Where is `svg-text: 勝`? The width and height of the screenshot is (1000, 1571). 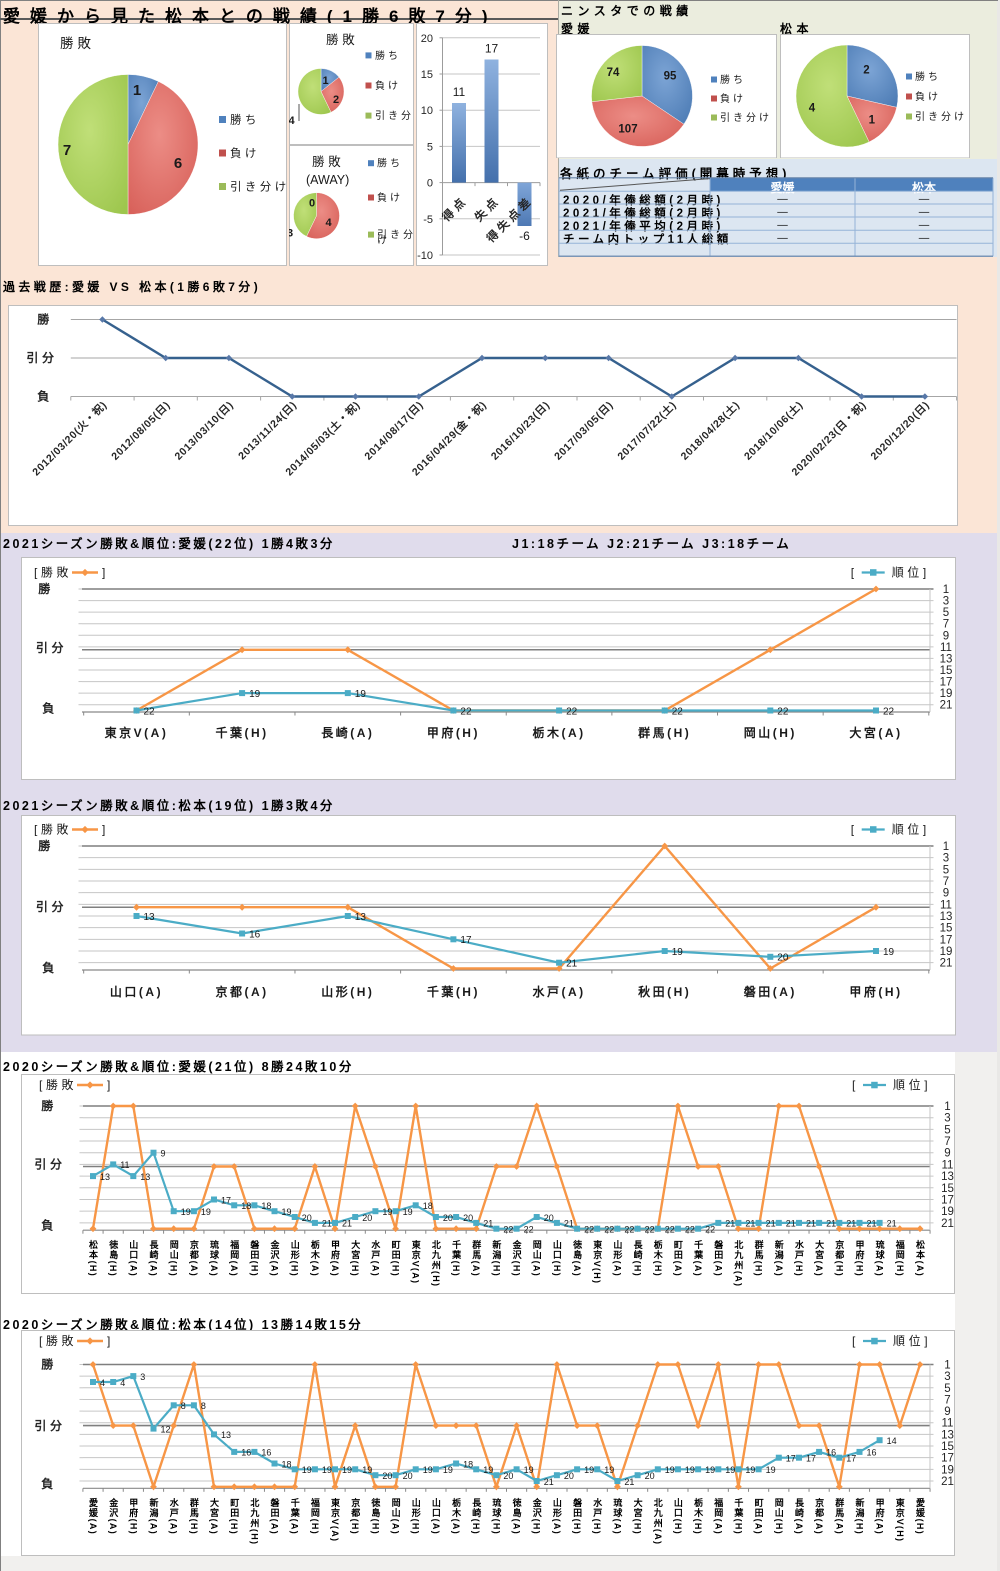 svg-text: 勝 is located at coordinates (45, 319).